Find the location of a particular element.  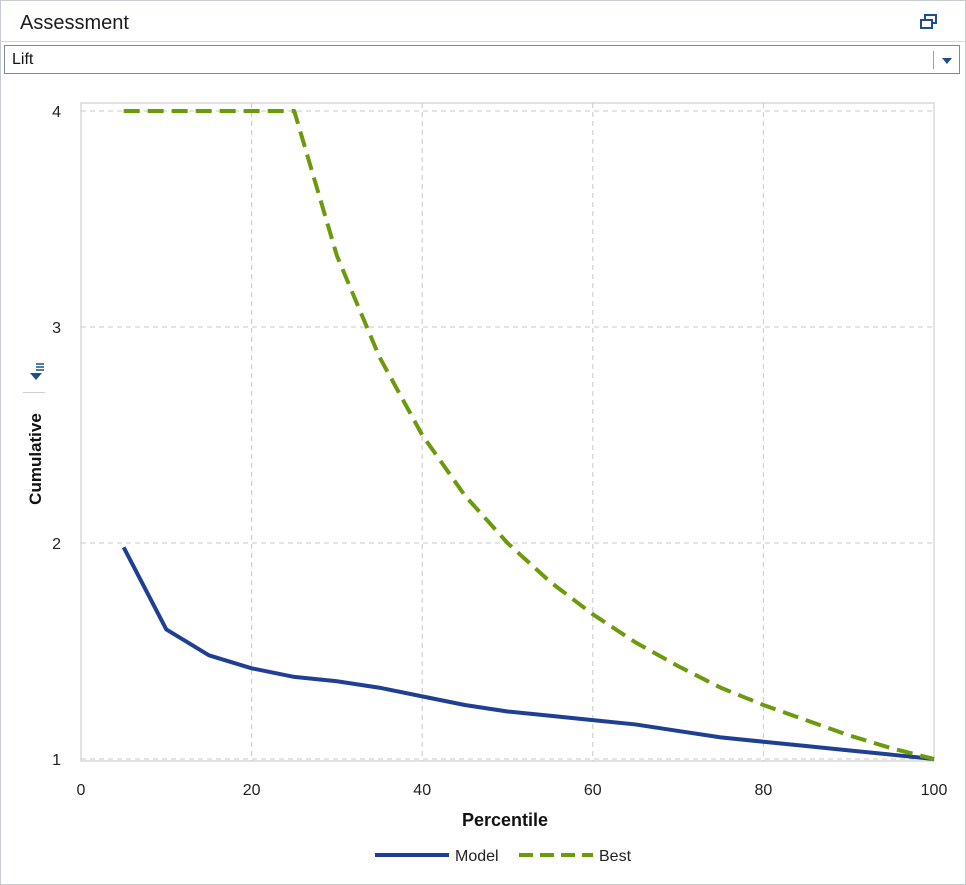

dropdown-separator is located at coordinates (933, 60).